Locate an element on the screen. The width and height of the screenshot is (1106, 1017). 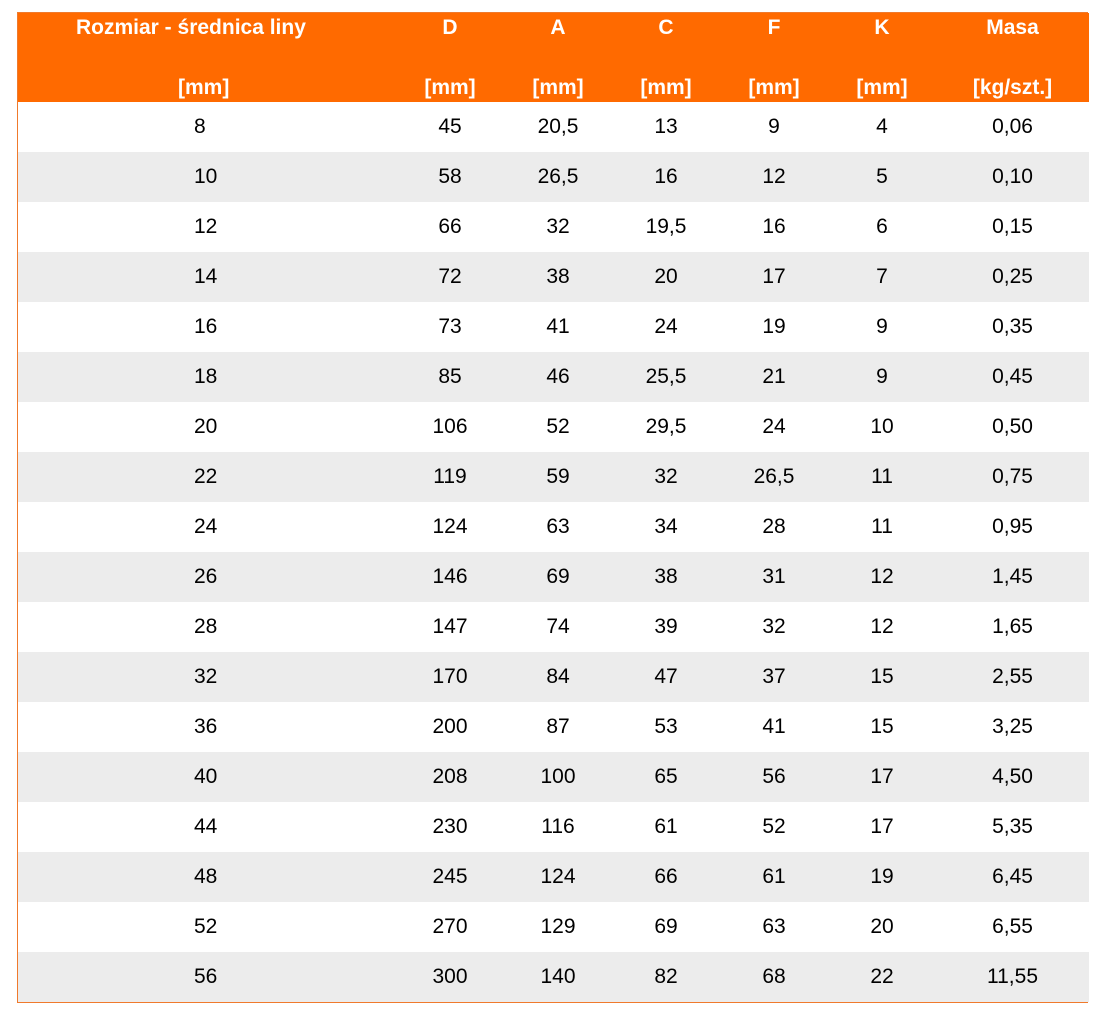
cell-f: 32 is located at coordinates (774, 627).